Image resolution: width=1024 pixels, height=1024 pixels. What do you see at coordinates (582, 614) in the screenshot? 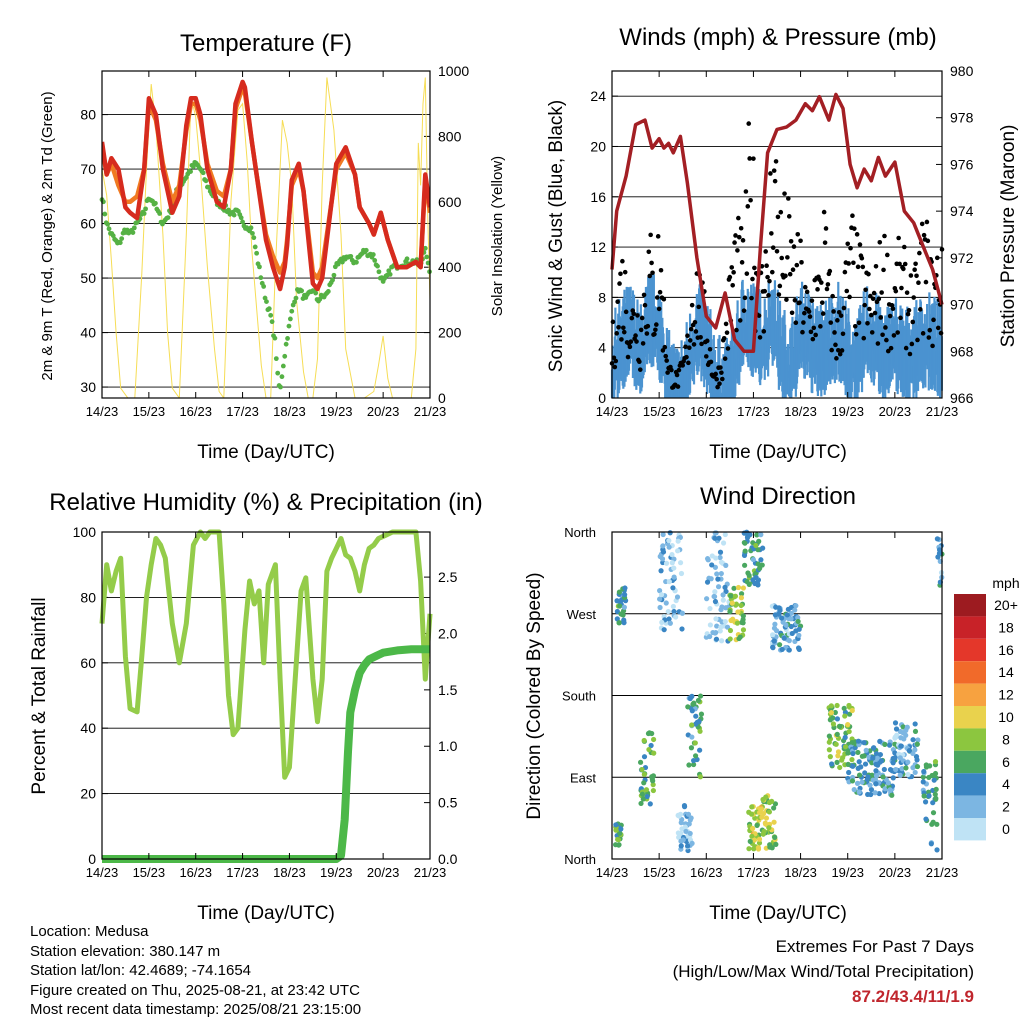
I see `y-tick-label: West` at bounding box center [582, 614].